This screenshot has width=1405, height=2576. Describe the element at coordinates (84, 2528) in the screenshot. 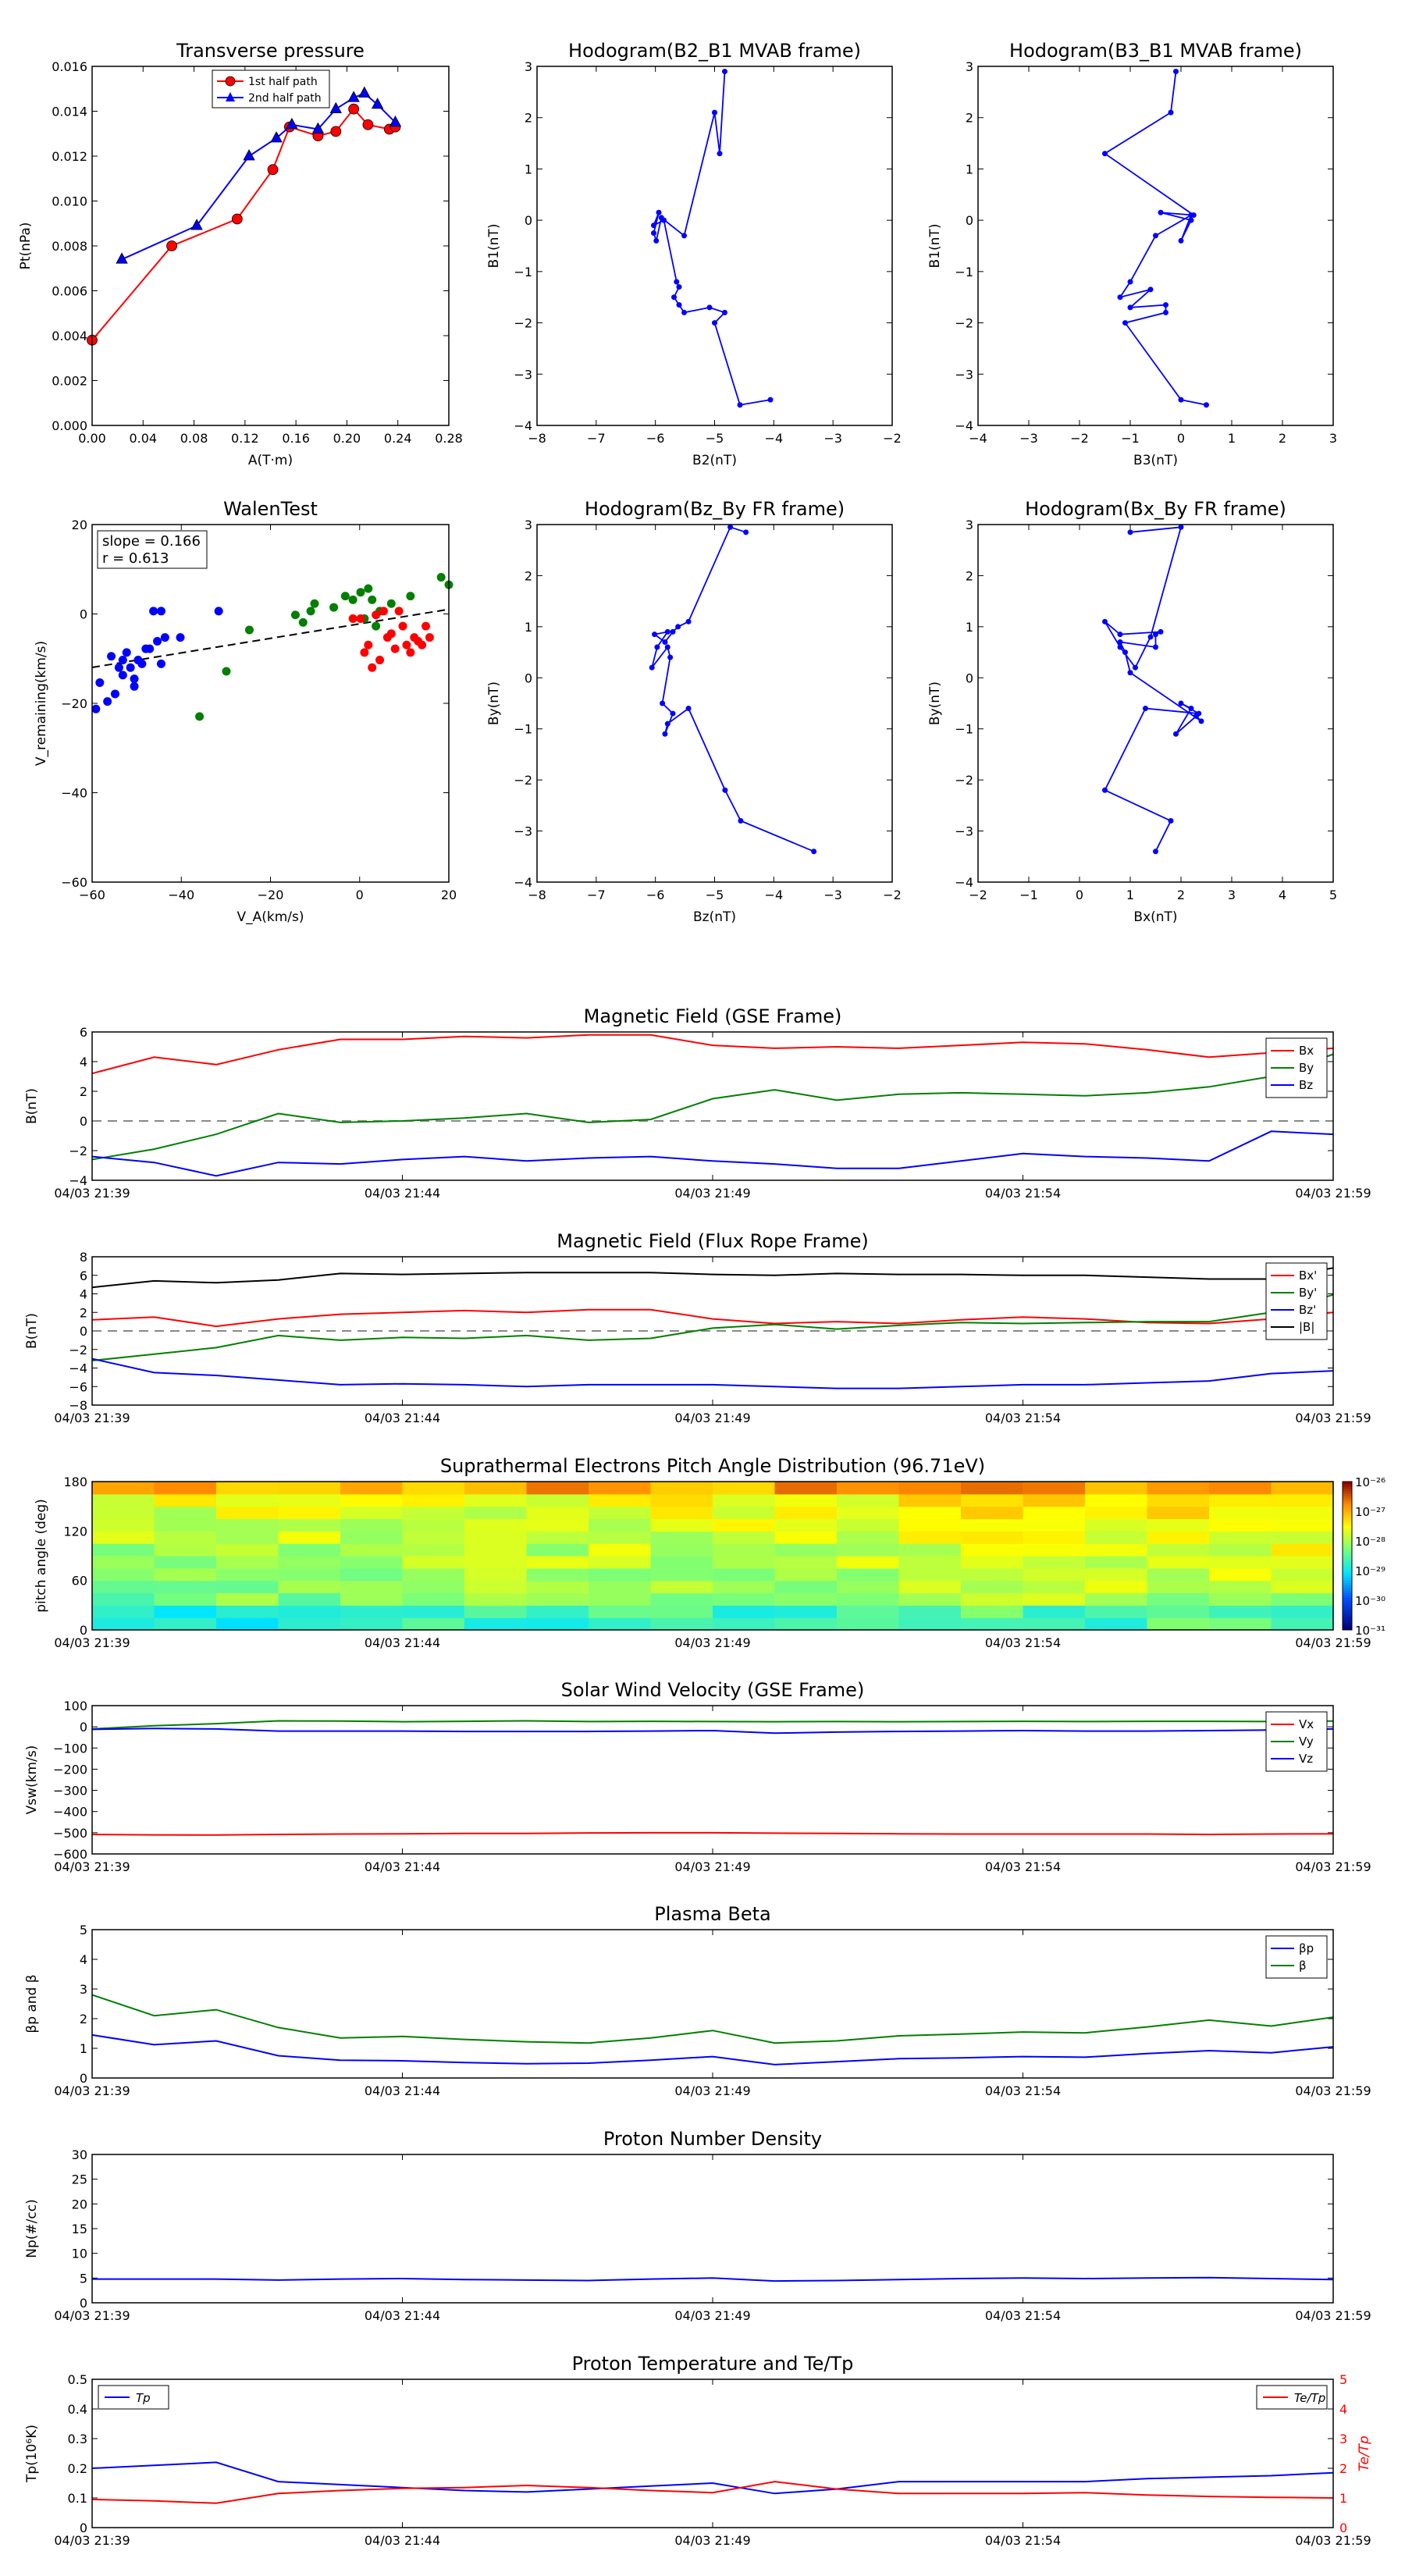

I see `y-tick-label: 0` at that location.